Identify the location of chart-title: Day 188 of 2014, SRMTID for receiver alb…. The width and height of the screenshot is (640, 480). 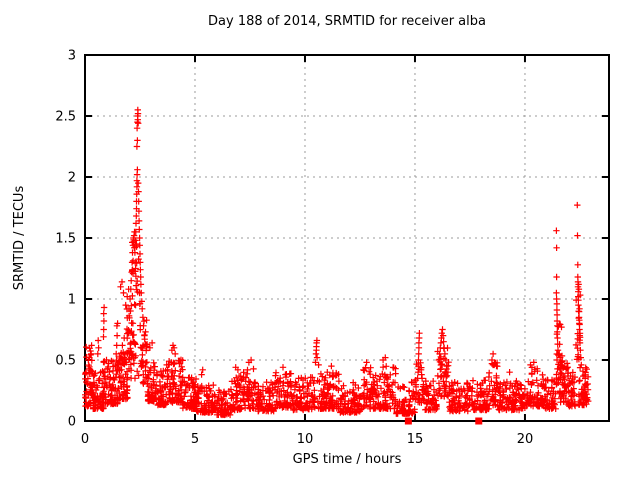
(347, 21).